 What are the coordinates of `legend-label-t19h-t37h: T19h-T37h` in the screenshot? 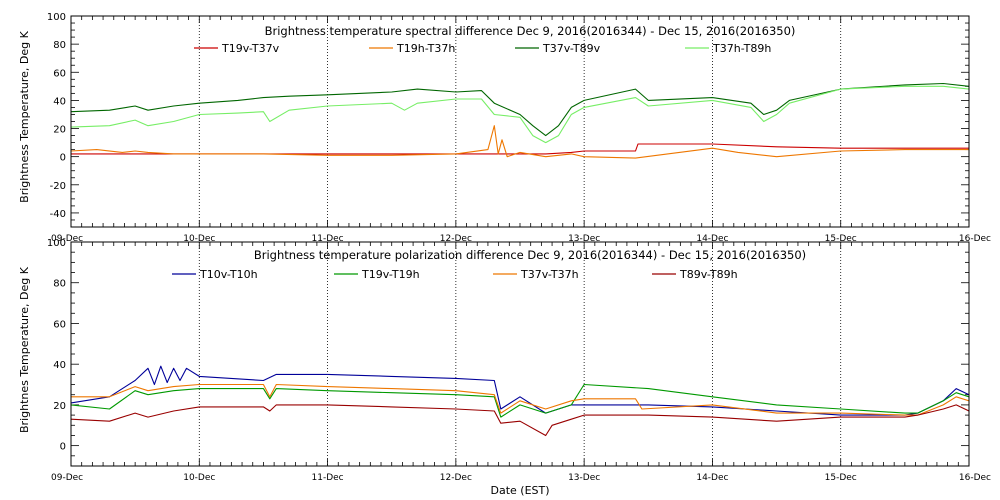 It's located at (425, 48).